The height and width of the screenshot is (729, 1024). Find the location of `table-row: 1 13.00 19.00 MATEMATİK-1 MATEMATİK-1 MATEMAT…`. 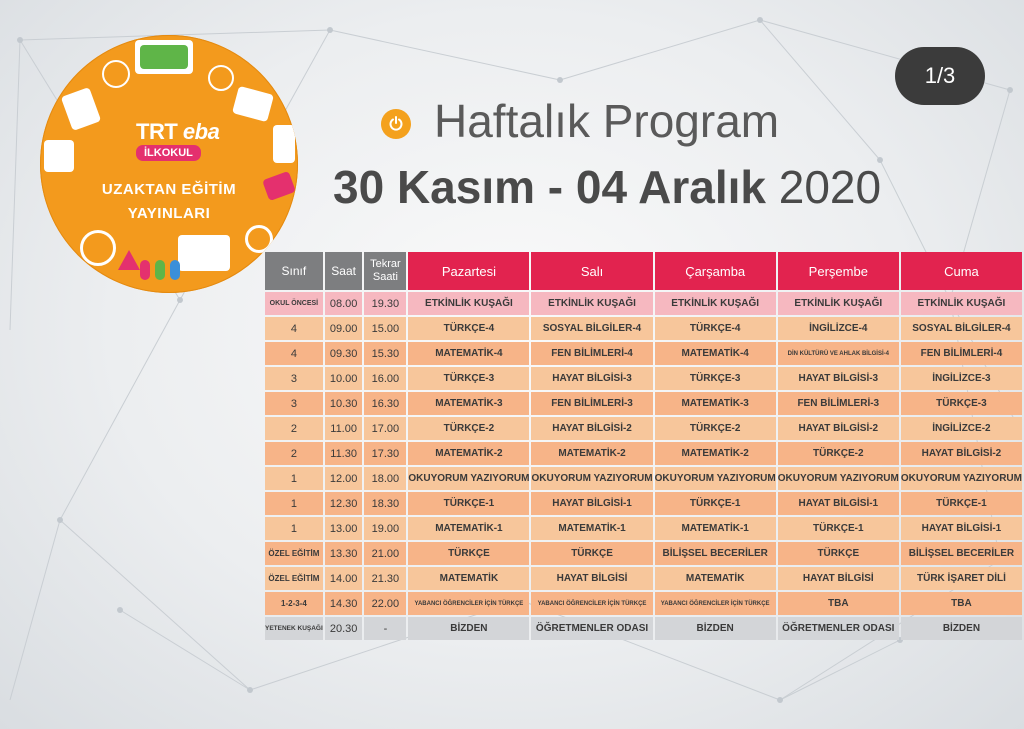

table-row: 1 13.00 19.00 MATEMATİK-1 MATEMATİK-1 MATEMAT… is located at coordinates (643, 528).